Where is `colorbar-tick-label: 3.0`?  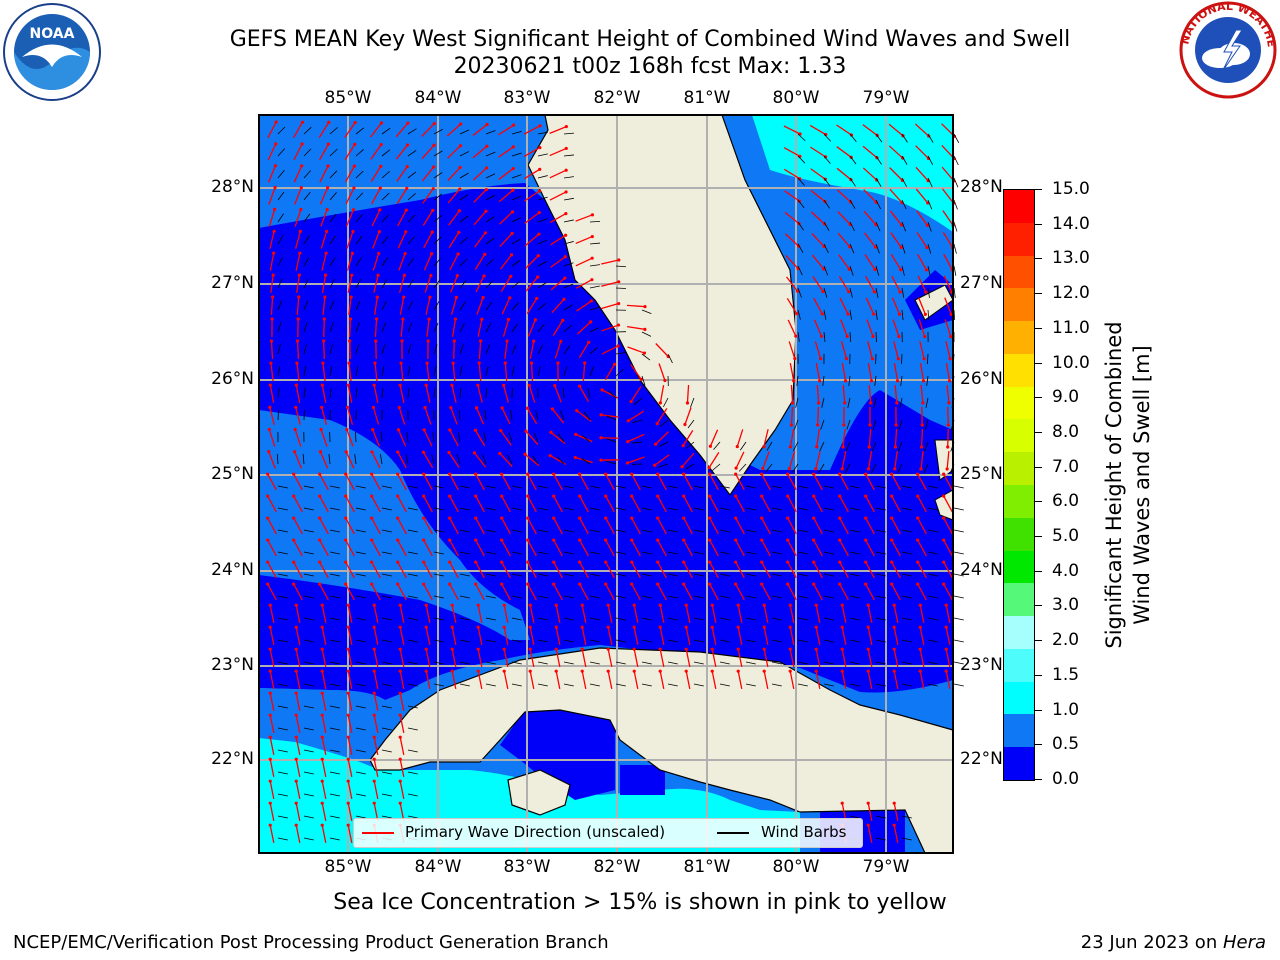
colorbar-tick-label: 3.0 is located at coordinates (1066, 605).